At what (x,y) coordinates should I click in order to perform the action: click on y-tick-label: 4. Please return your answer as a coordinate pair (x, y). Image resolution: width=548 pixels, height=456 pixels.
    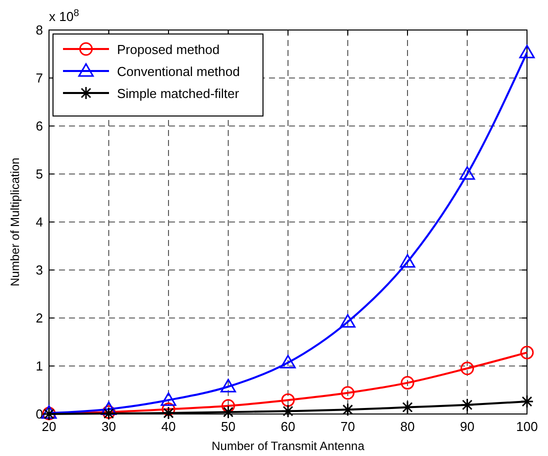
    Looking at the image, I should click on (39, 222).